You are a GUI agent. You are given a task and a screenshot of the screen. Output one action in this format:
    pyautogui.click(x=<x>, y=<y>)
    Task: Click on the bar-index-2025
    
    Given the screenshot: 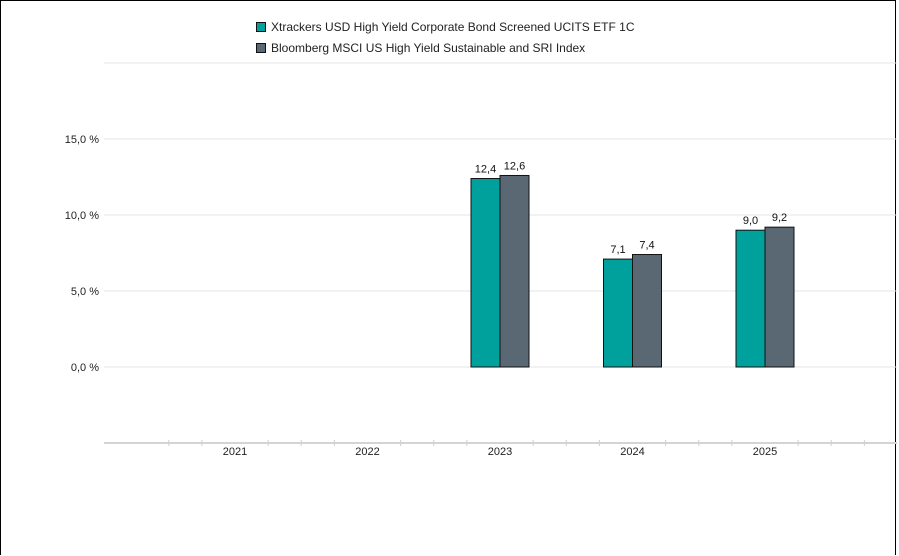 What is the action you would take?
    pyautogui.click(x=779, y=297)
    